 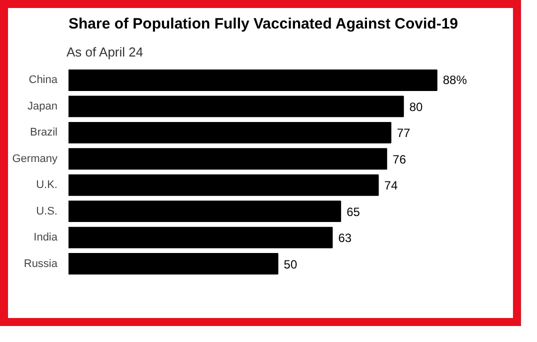 I want to click on chart-subtitle: As of April 24, so click(x=105, y=52).